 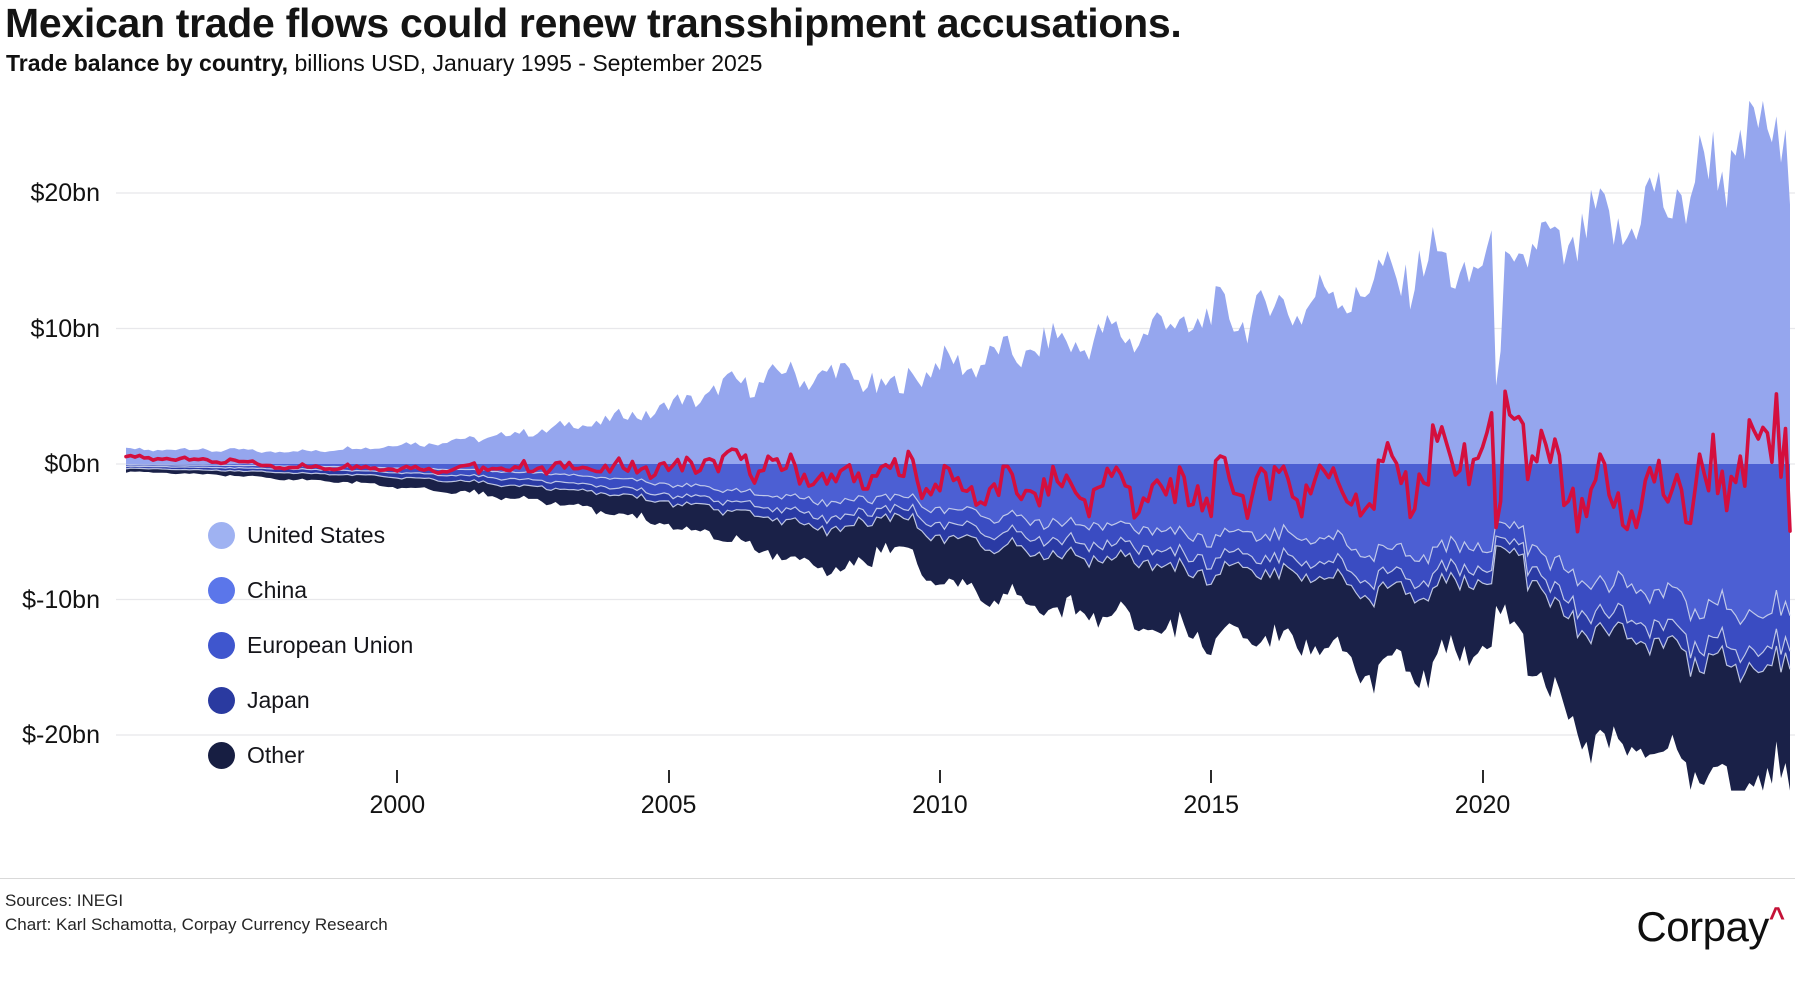 What do you see at coordinates (221, 755) in the screenshot?
I see `legend-swatch-other-icon` at bounding box center [221, 755].